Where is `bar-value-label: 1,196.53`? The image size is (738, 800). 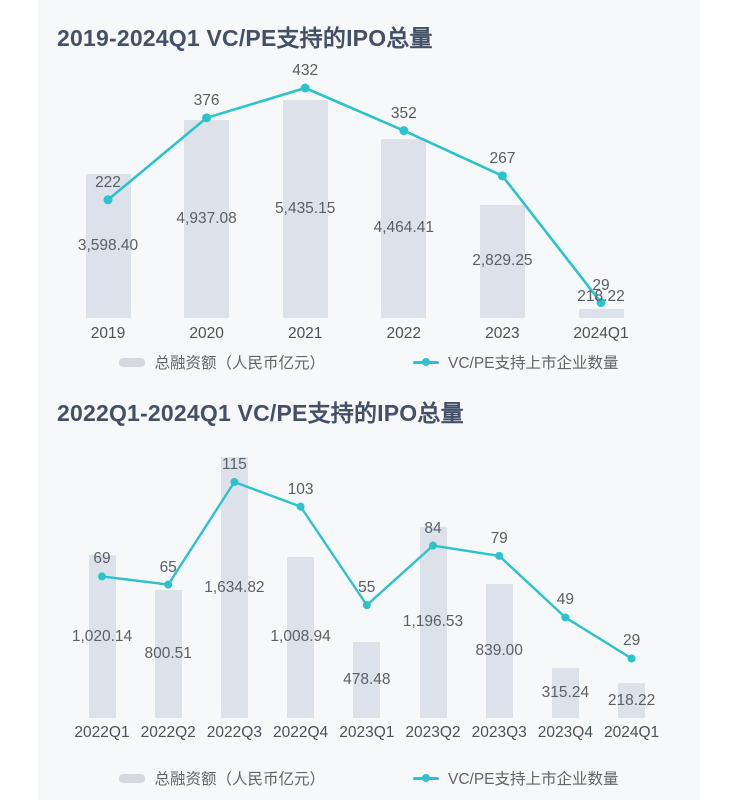
bar-value-label: 1,196.53 is located at coordinates (433, 622).